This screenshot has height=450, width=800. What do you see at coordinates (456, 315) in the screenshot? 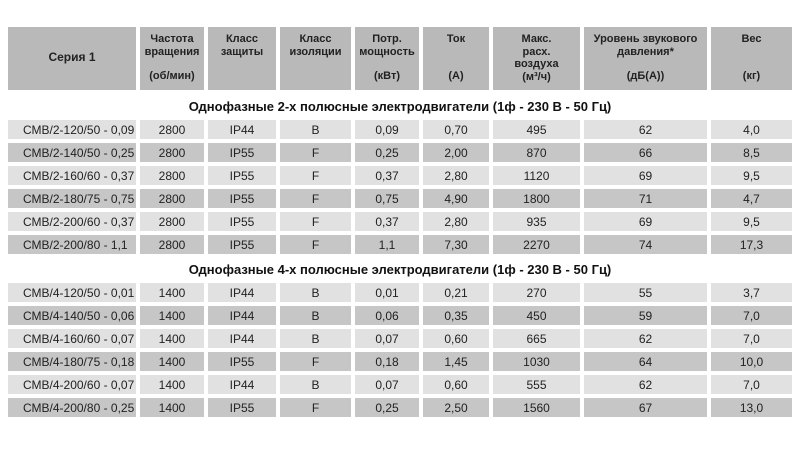
I see `cell-value: 0,35` at bounding box center [456, 315].